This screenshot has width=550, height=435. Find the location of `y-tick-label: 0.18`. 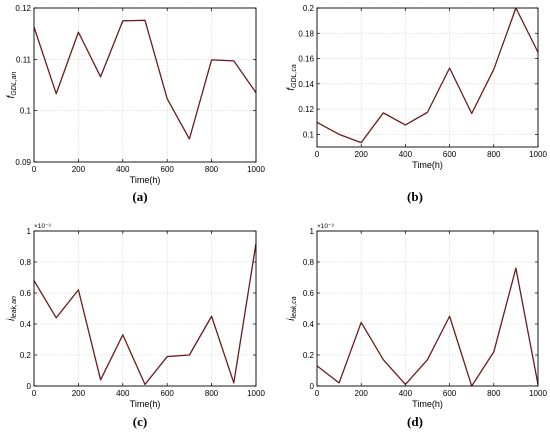

y-tick-label: 0.18 is located at coordinates (306, 33).